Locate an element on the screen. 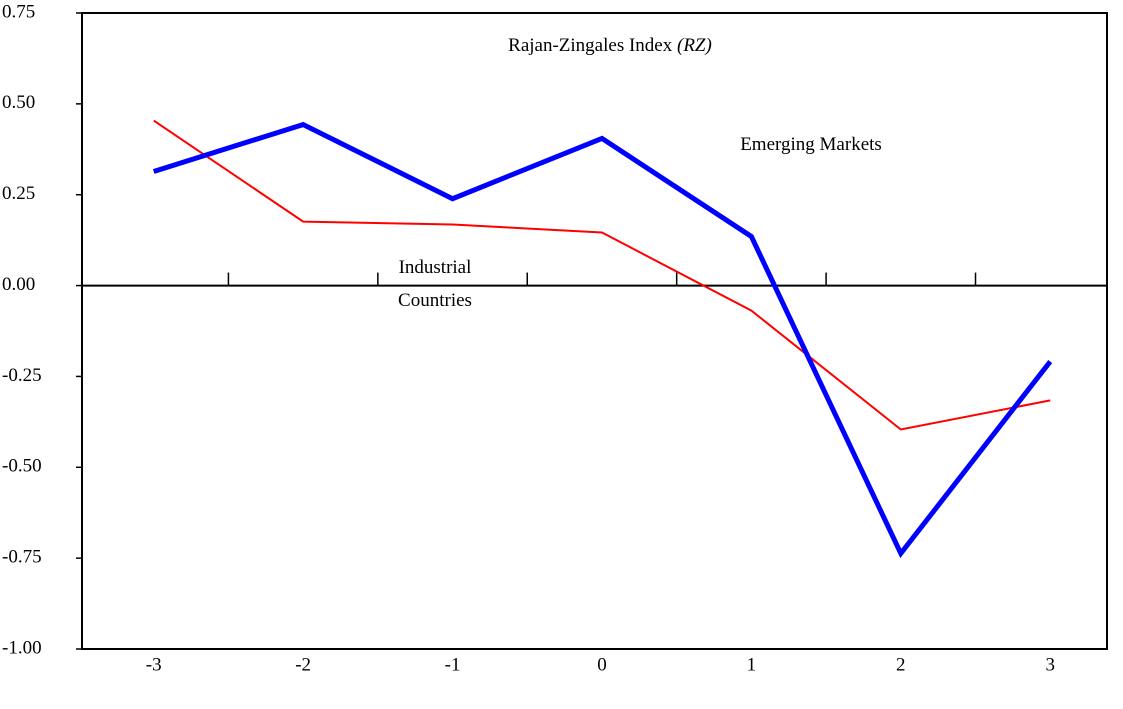 This screenshot has height=709, width=1123. chart-title: Rajan-Zingales Index (RZ) is located at coordinates (610, 45).